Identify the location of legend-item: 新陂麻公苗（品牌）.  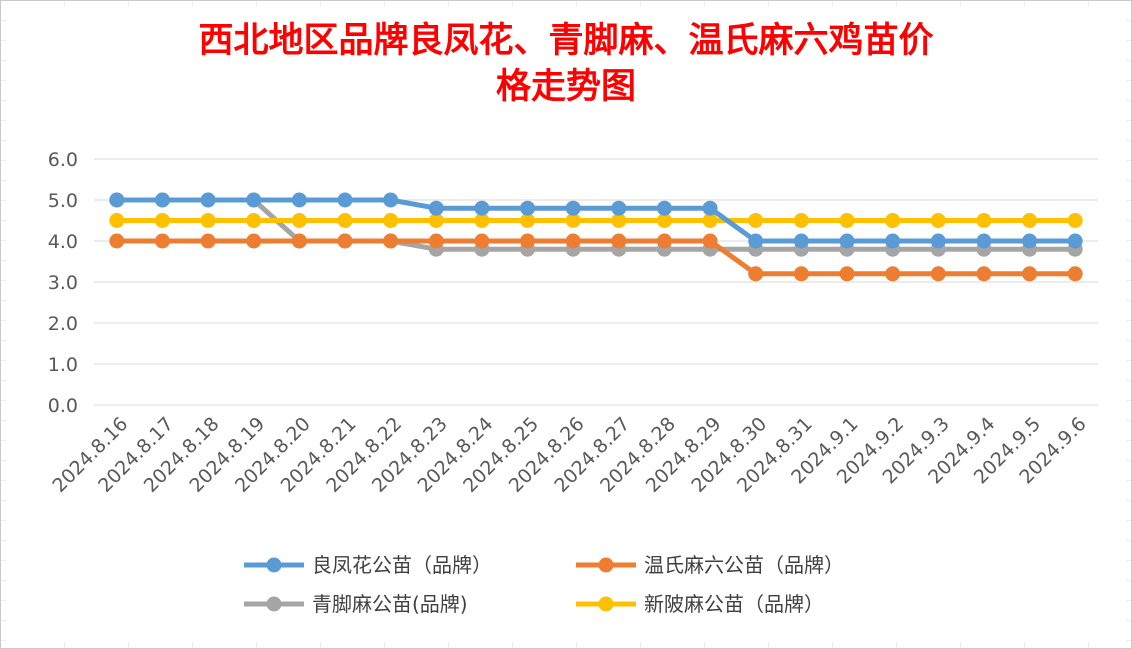
(700, 604).